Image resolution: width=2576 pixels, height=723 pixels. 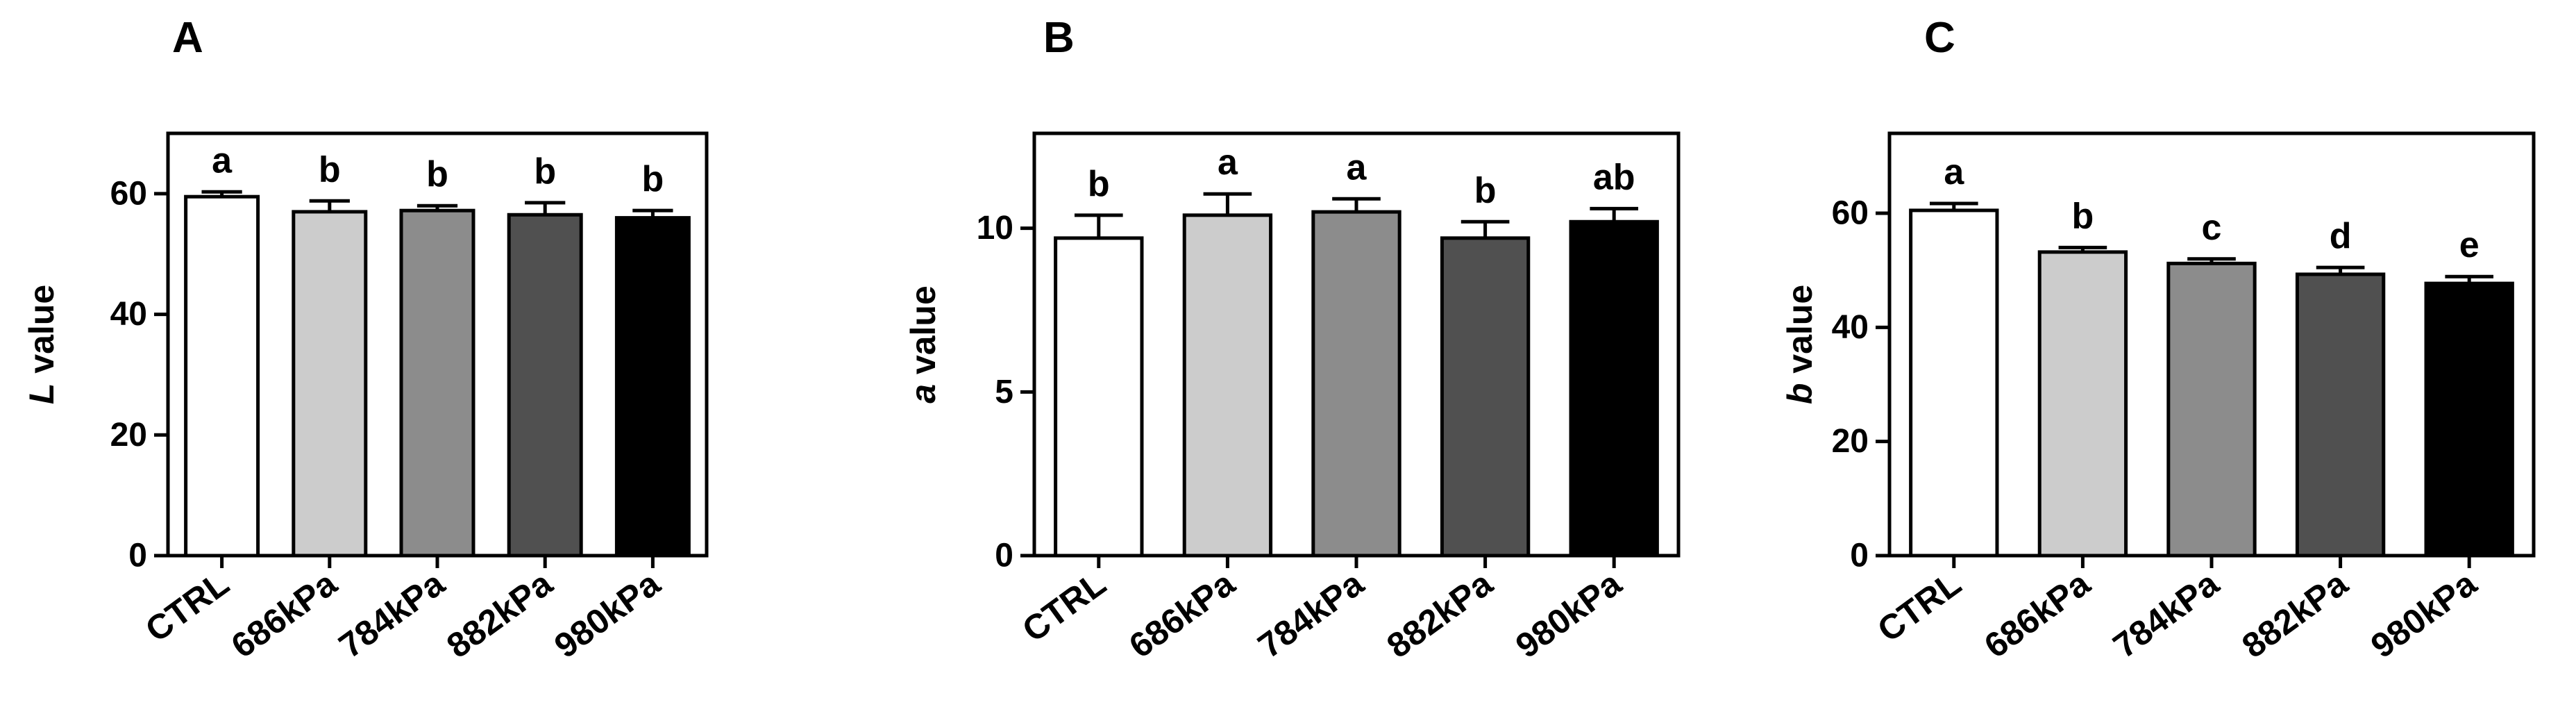 I want to click on panel-letter: C, so click(x=1939, y=38).